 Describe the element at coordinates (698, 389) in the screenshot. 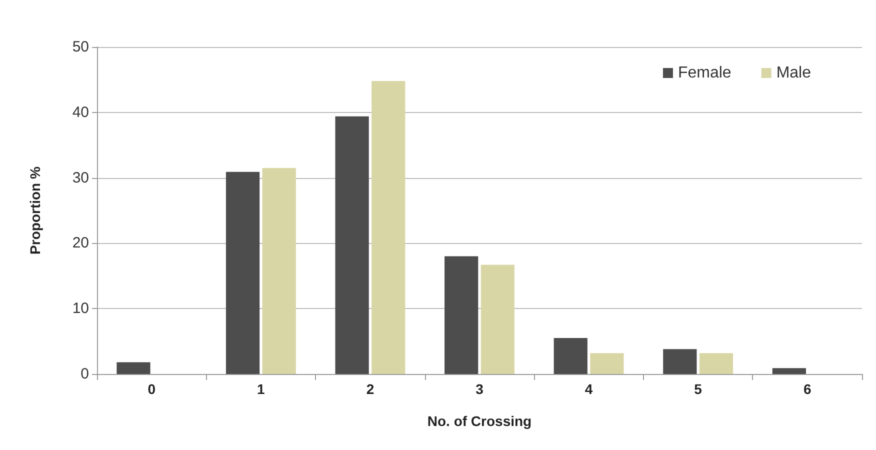

I see `x-tick-label: 5` at that location.